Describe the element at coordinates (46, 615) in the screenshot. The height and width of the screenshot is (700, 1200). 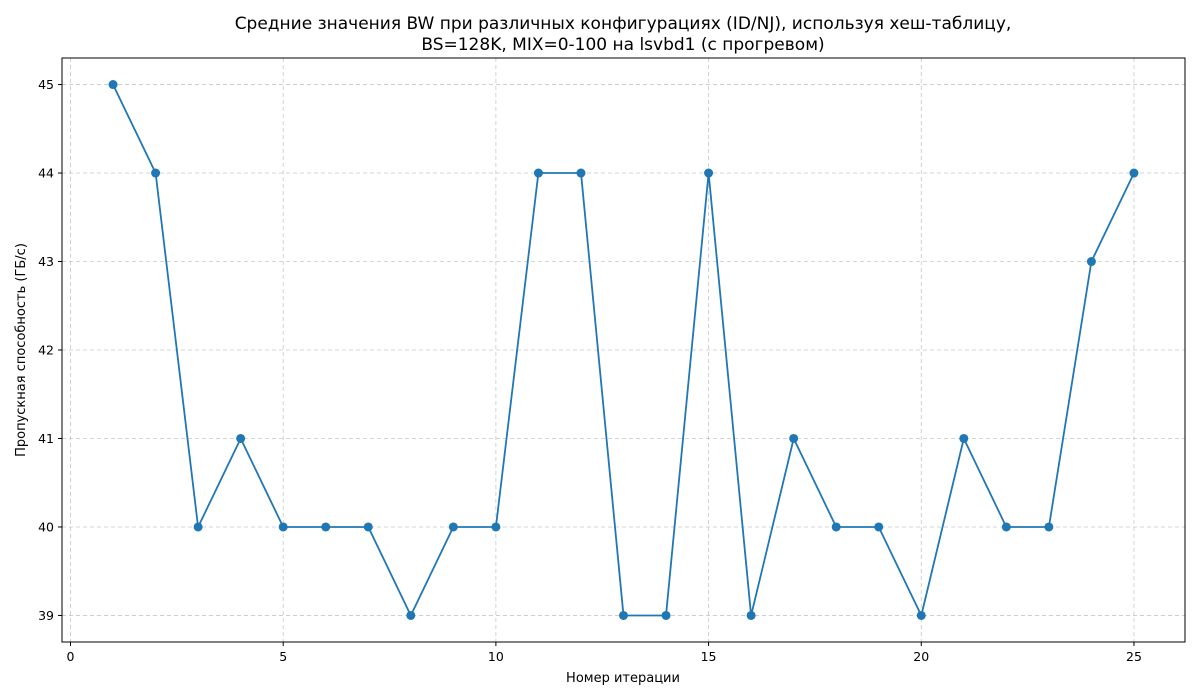
I see `y-tick-label: 39` at that location.